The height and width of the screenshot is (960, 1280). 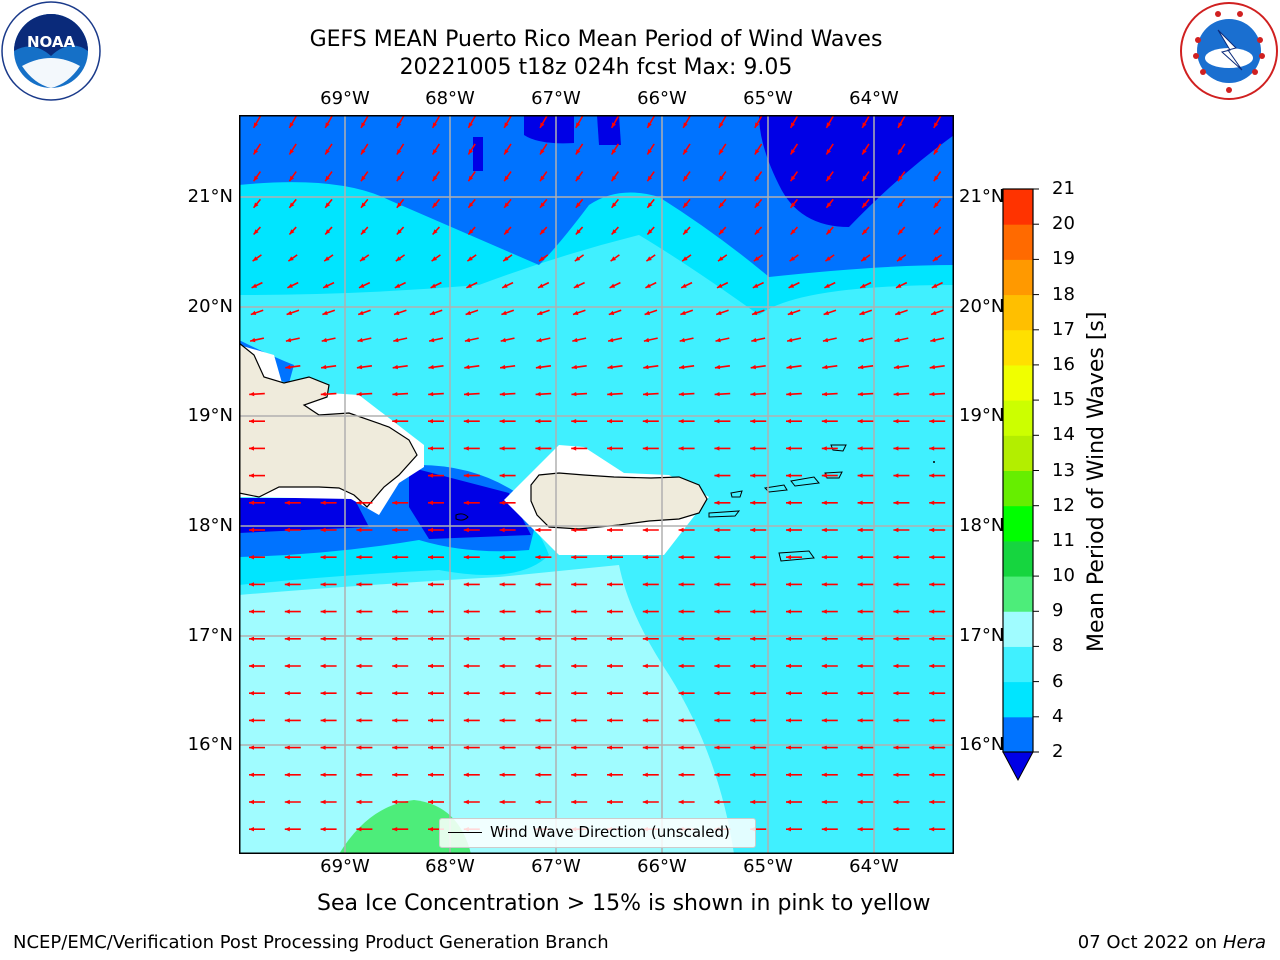 What do you see at coordinates (982, 744) in the screenshot?
I see `lat-label-right-6: 16°N` at bounding box center [982, 744].